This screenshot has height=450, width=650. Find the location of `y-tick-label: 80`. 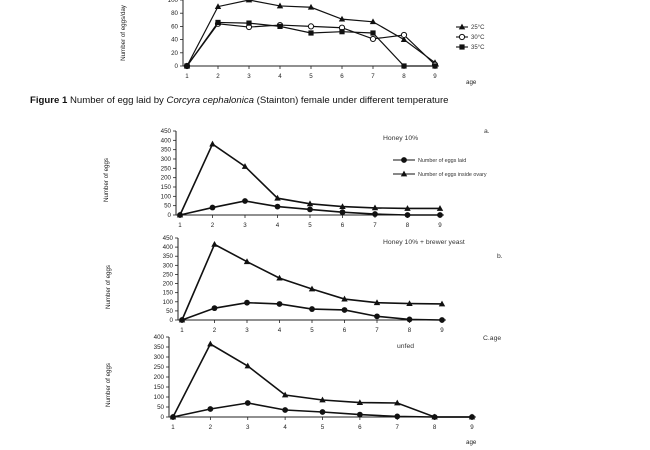

y-tick-label: 80 is located at coordinates (174, 13).